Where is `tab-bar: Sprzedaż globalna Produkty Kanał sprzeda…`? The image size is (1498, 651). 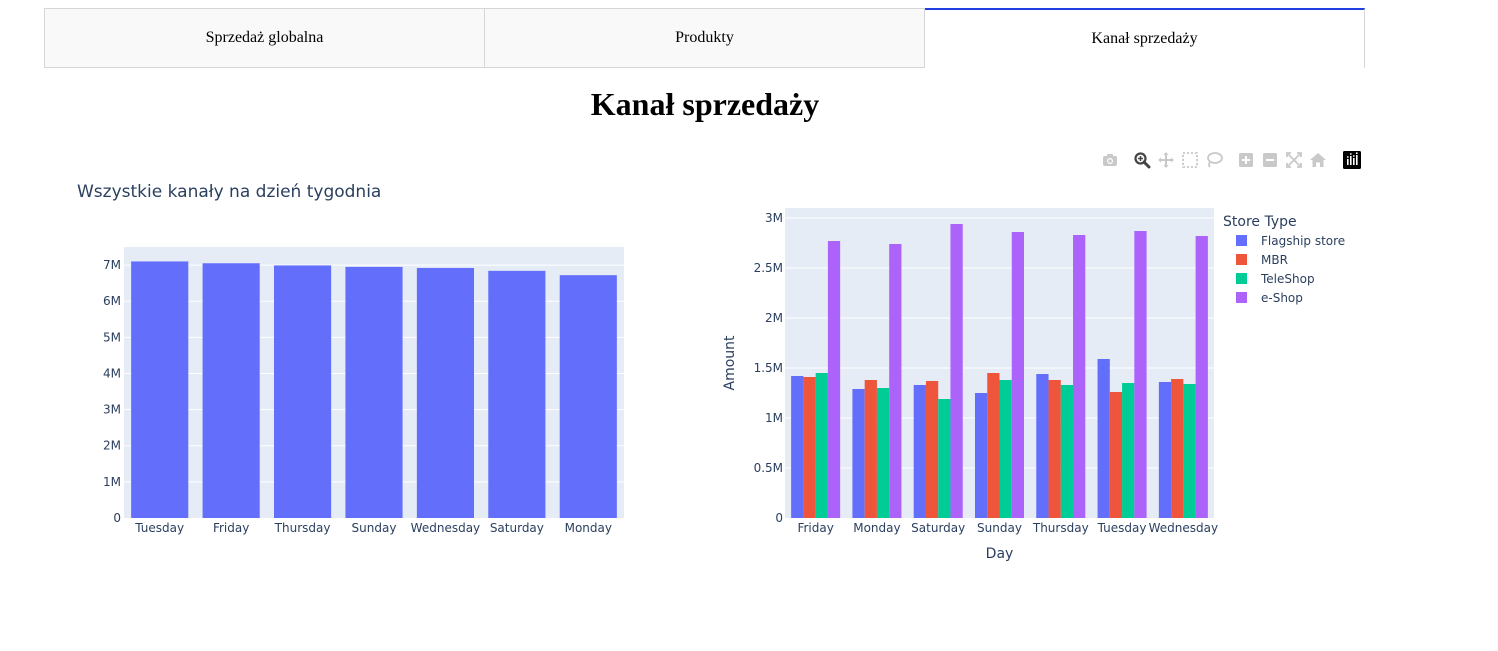
tab-bar: Sprzedaż globalna Produkty Kanał sprzeda… is located at coordinates (704, 38).